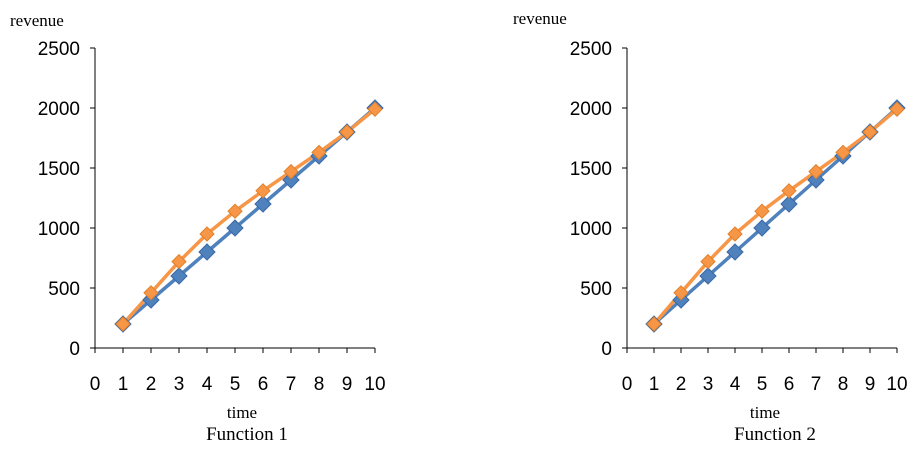 This screenshot has height=454, width=912. I want to click on series-markers, so click(775, 216).